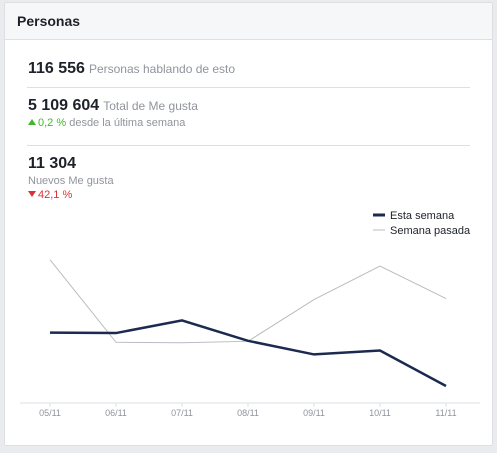 The image size is (497, 453). I want to click on talking-stat: 116 556 Personas hablando de esto, so click(131, 69).